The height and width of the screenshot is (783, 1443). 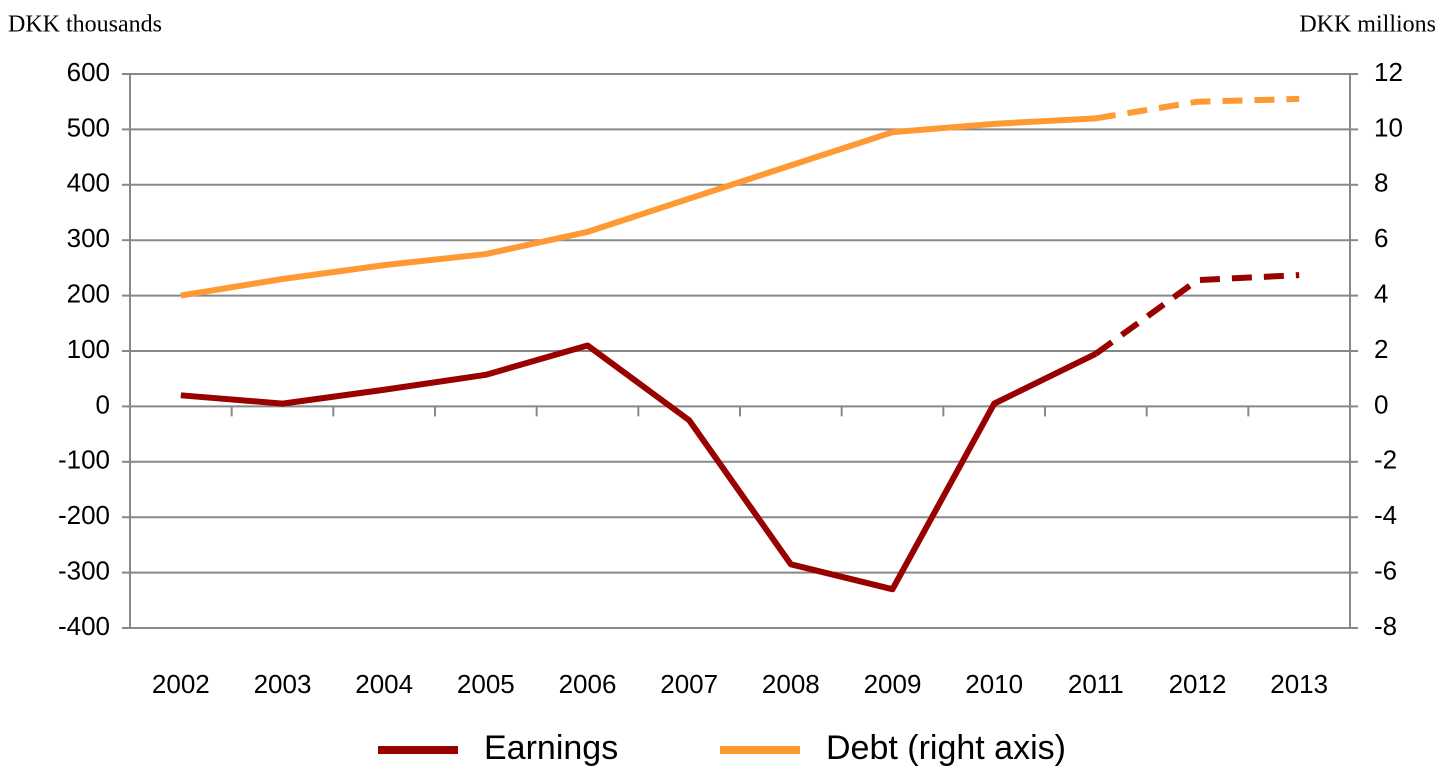 I want to click on x-tick-label: 2005, so click(x=486, y=684).